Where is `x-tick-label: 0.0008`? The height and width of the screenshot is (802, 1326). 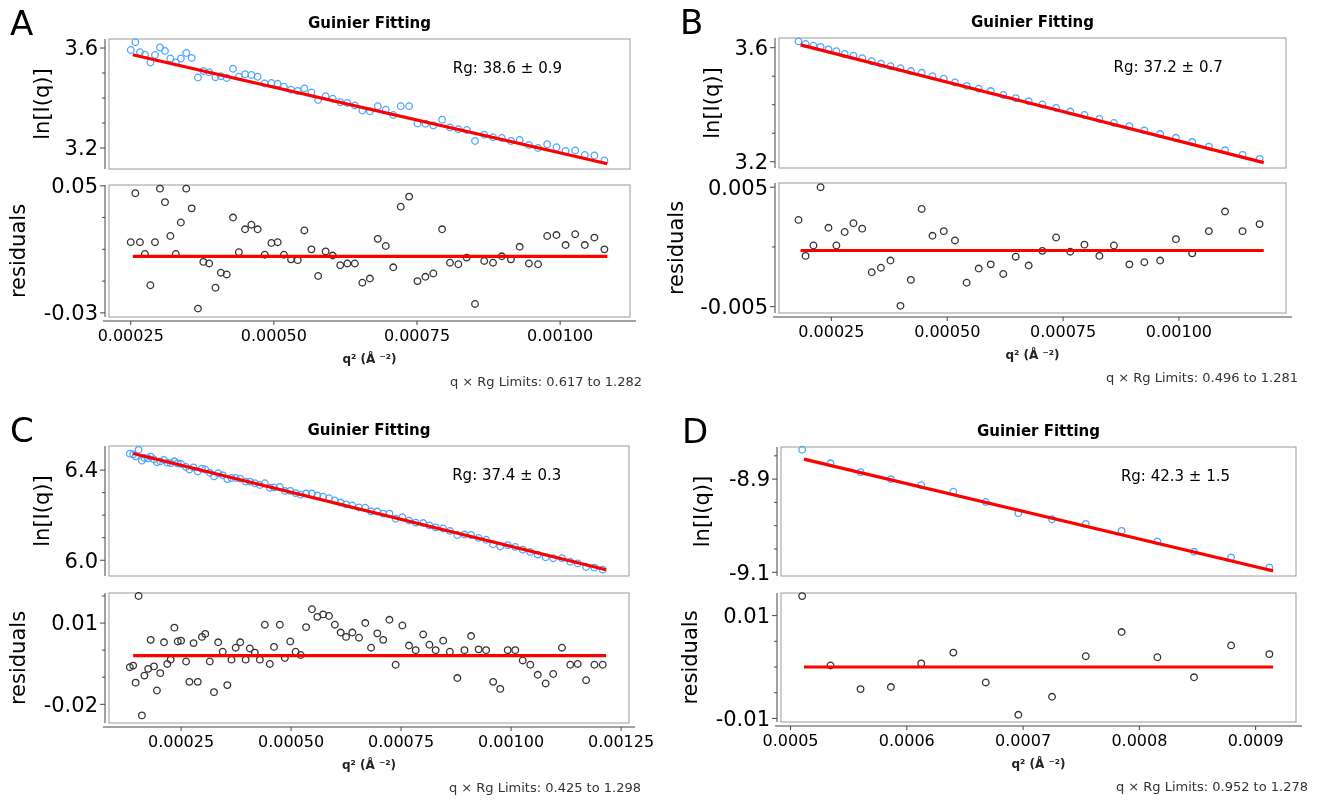
x-tick-label: 0.0008 is located at coordinates (1139, 740).